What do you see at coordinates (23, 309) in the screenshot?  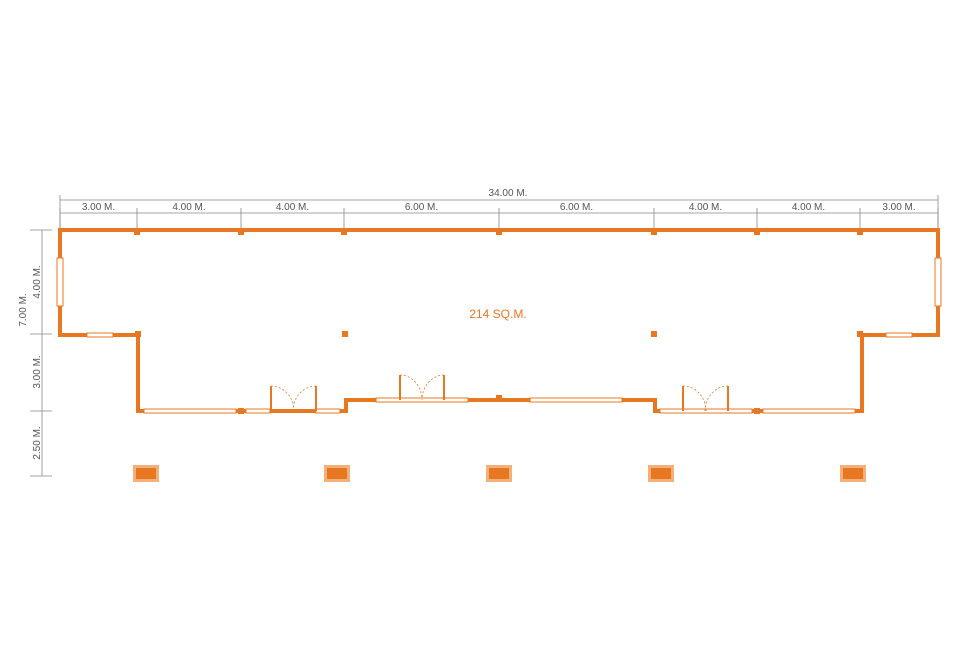 I see `overall-depth-label: 7.00 M.` at bounding box center [23, 309].